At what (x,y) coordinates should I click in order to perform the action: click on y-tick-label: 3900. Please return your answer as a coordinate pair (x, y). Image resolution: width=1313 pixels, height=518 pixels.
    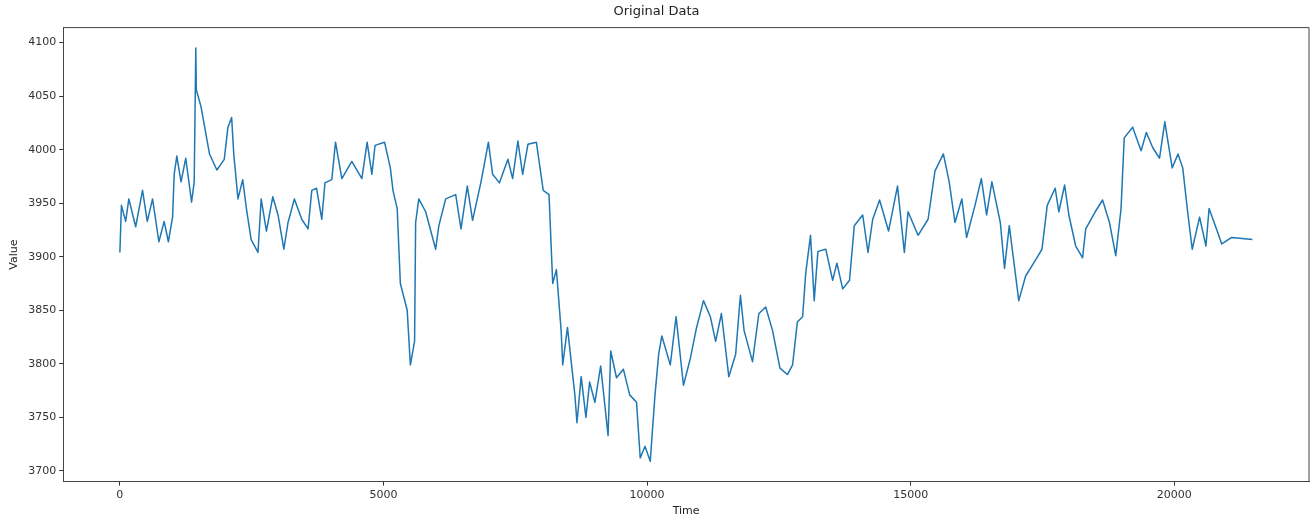
    Looking at the image, I should click on (42, 256).